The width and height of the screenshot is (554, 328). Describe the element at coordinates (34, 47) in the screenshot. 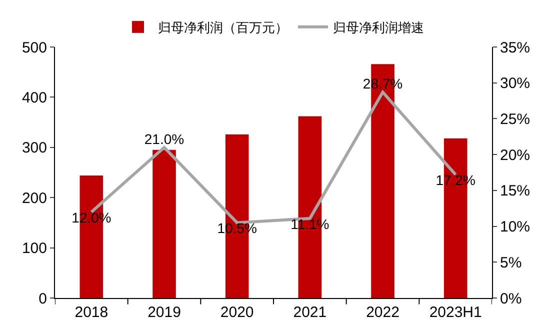

I see `y-tick-label: 500` at that location.